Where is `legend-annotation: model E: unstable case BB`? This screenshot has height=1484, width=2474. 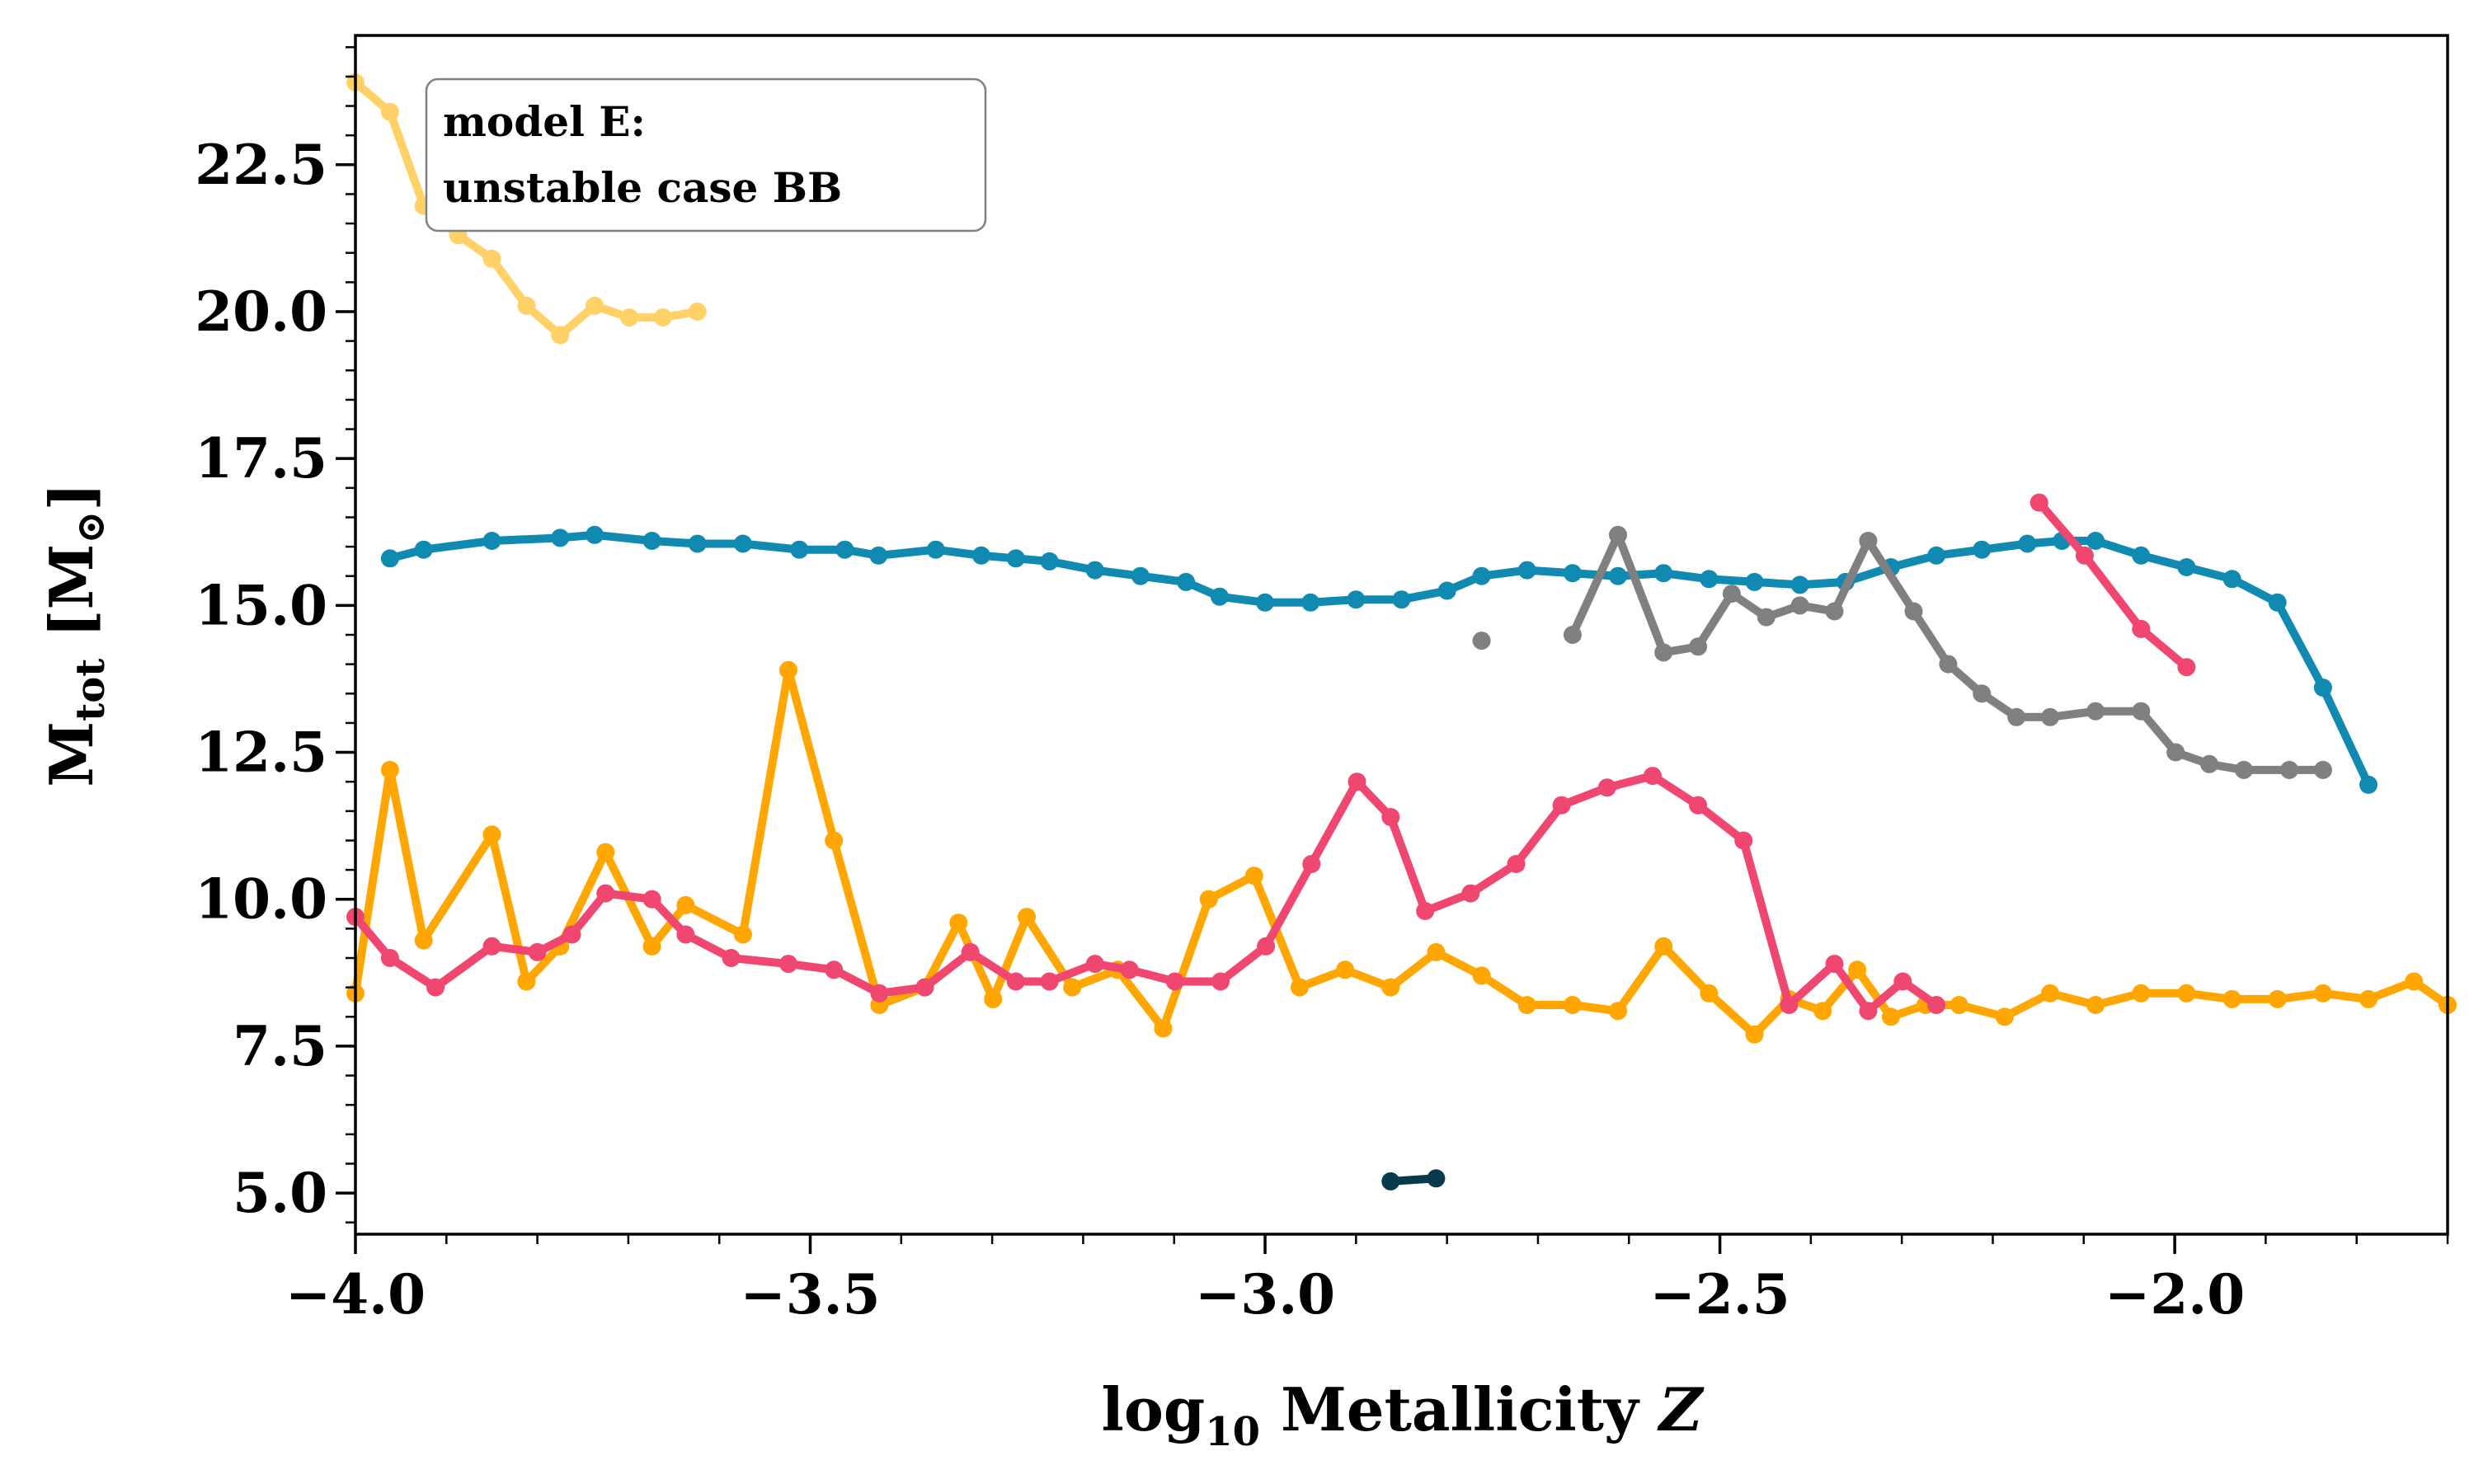
legend-annotation: model E: unstable case BB is located at coordinates (706, 154).